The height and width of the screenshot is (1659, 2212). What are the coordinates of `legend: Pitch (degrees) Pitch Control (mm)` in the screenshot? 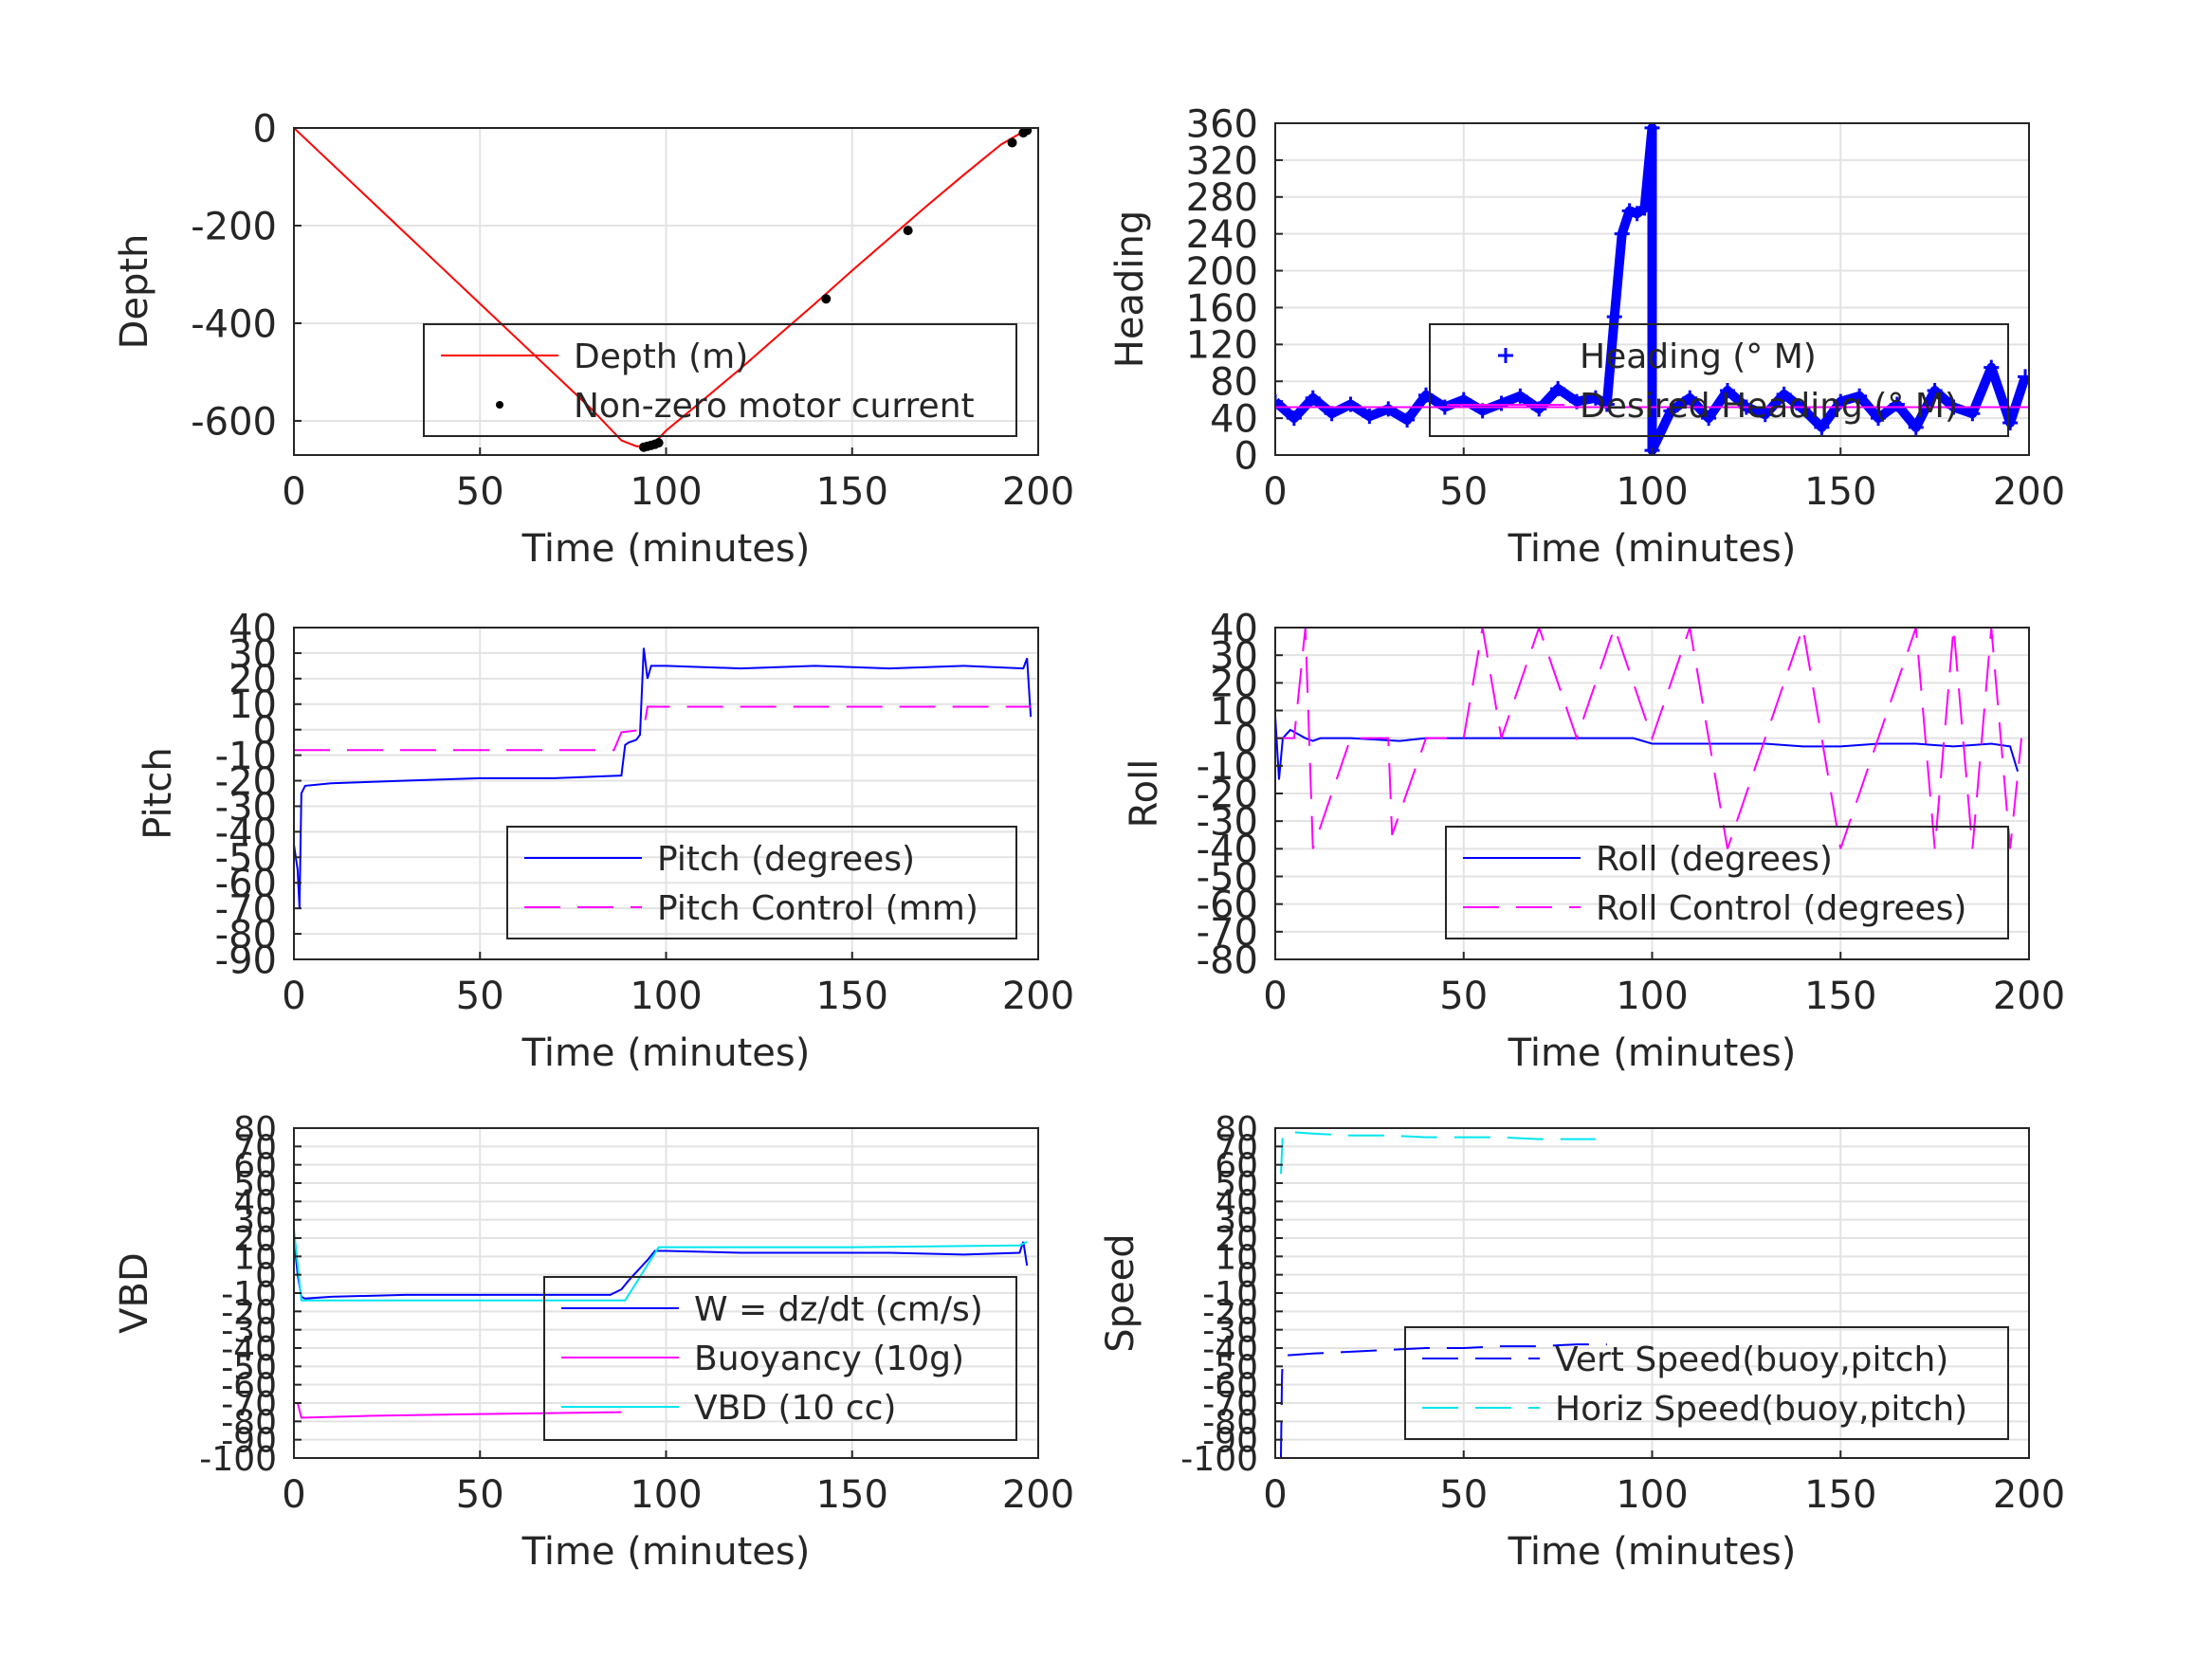 It's located at (761, 882).